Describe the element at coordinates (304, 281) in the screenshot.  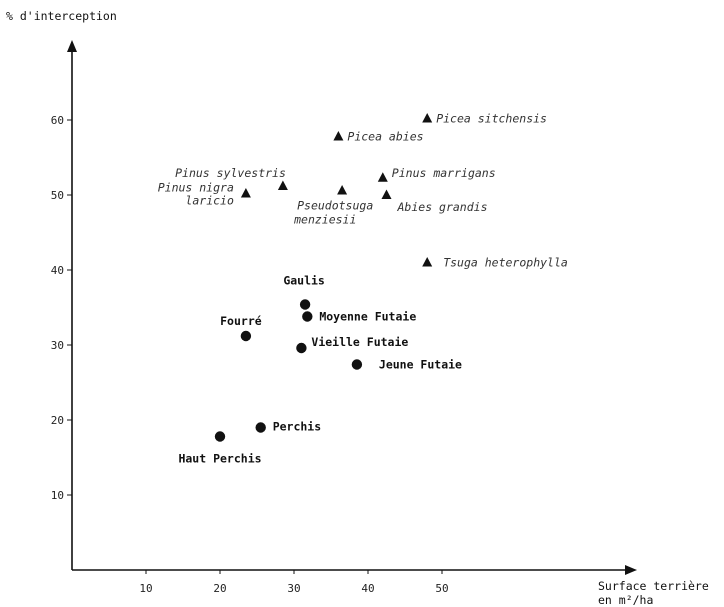
I see `point-label: Gaulis` at that location.